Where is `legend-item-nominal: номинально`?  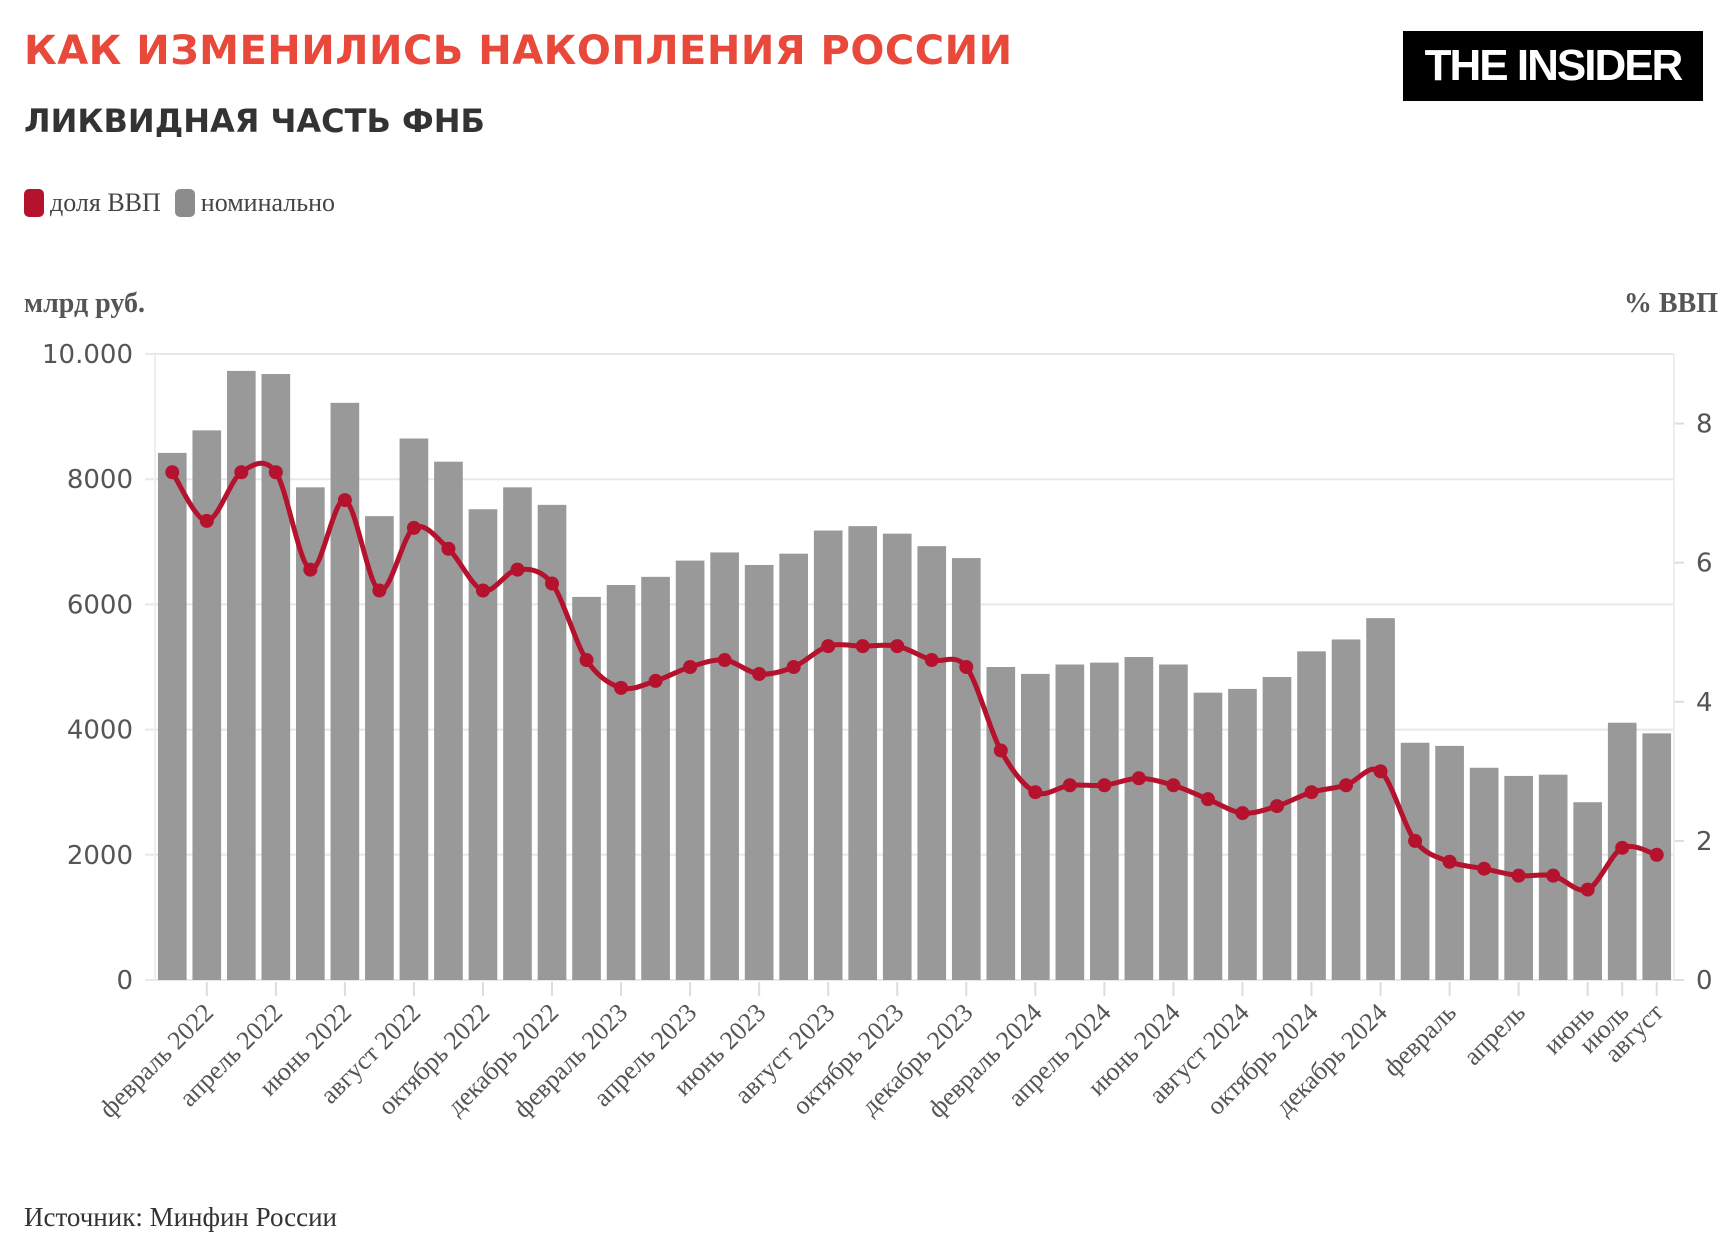
legend-item-nominal: номинально is located at coordinates (254, 203).